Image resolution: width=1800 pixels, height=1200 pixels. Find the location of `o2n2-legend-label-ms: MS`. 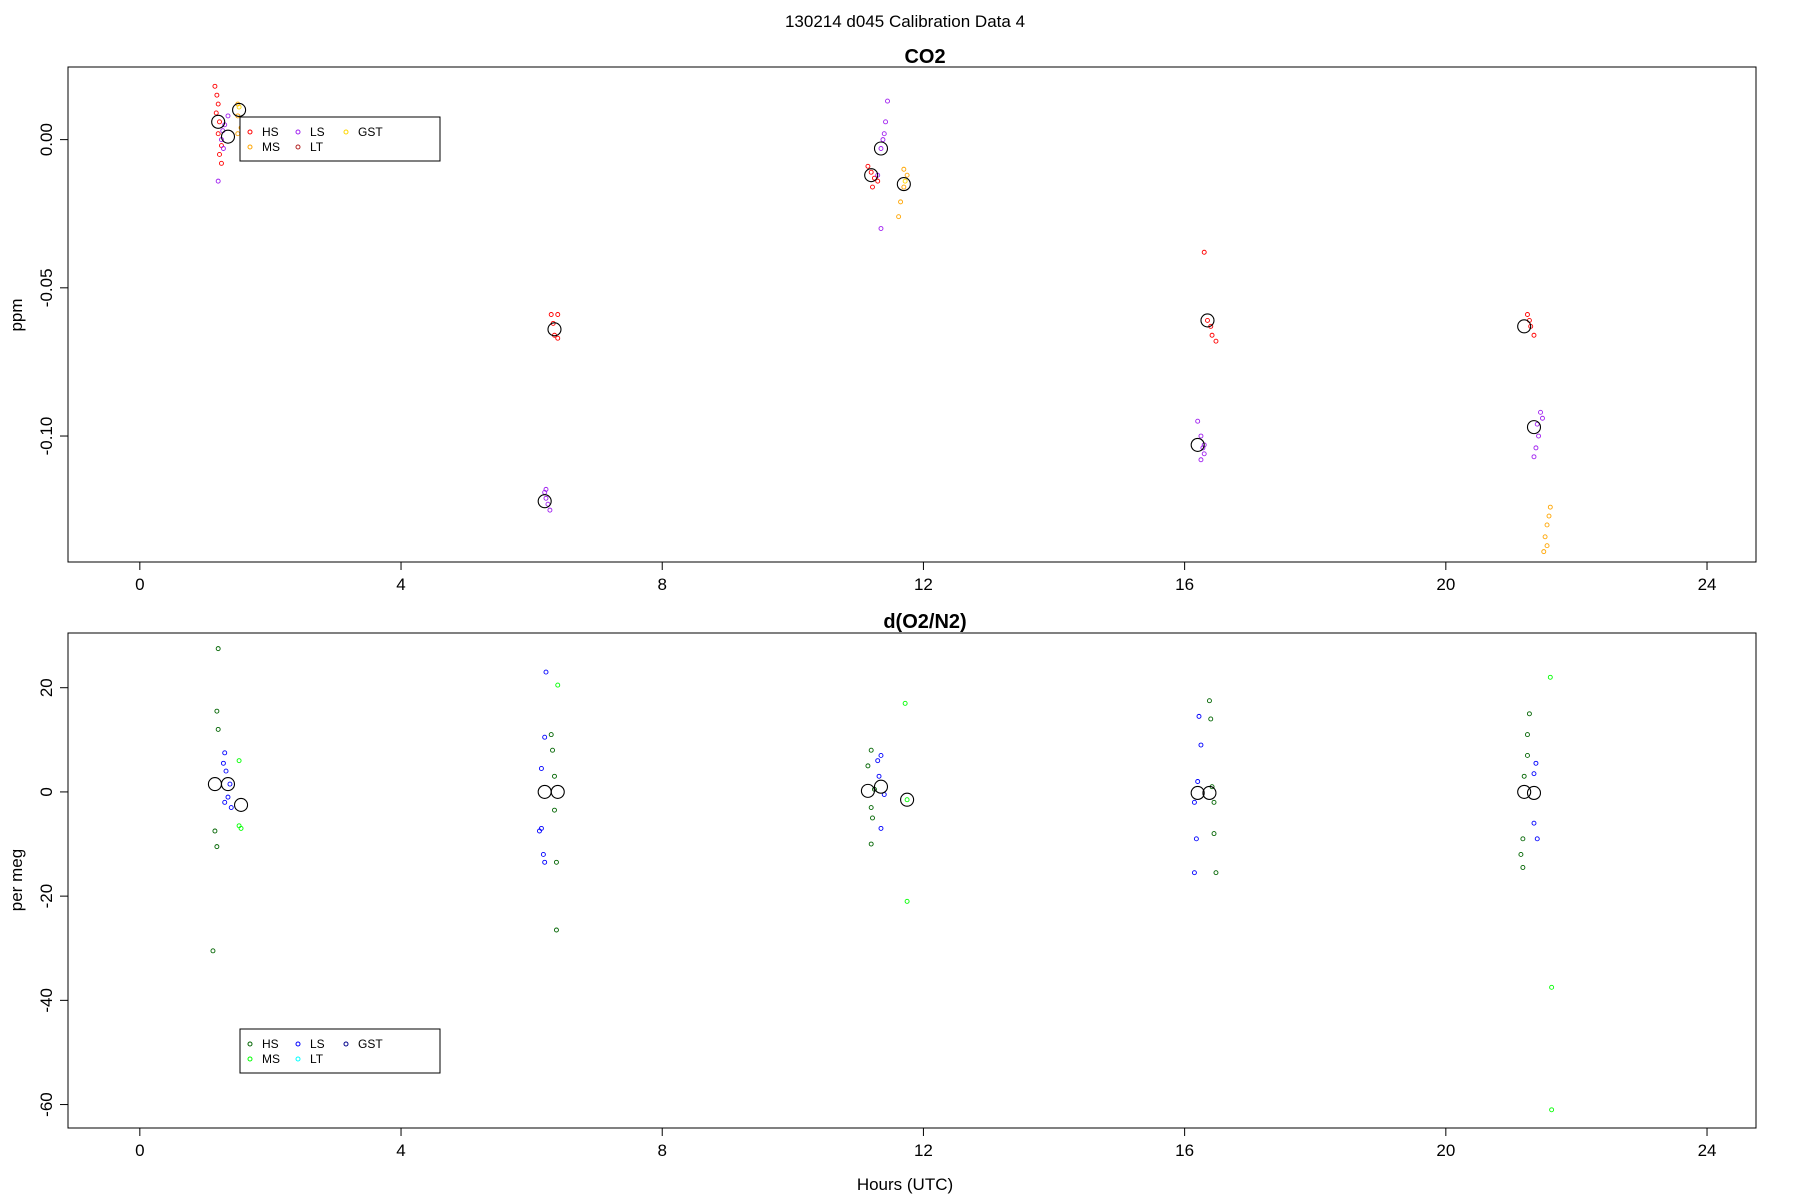

o2n2-legend-label-ms: MS is located at coordinates (271, 1059).